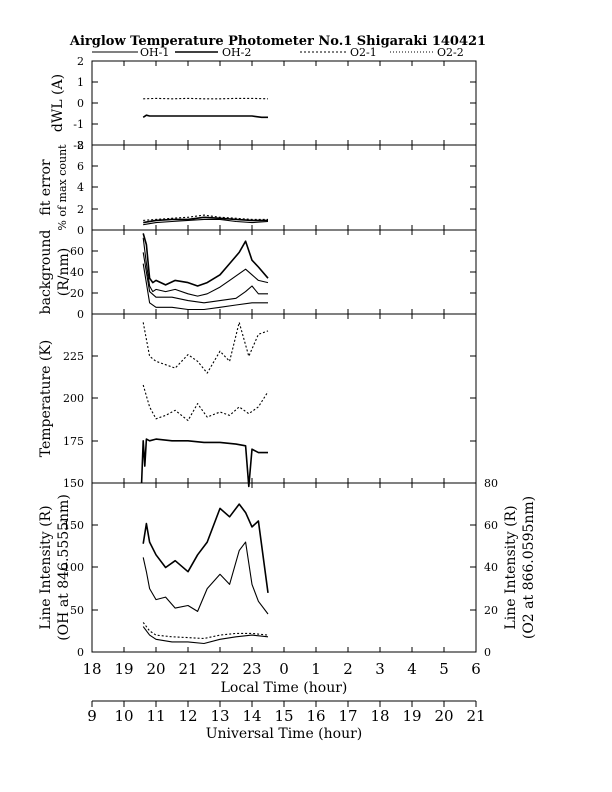  Describe the element at coordinates (73, 356) in the screenshot. I see `y-tick-label: 225` at that location.